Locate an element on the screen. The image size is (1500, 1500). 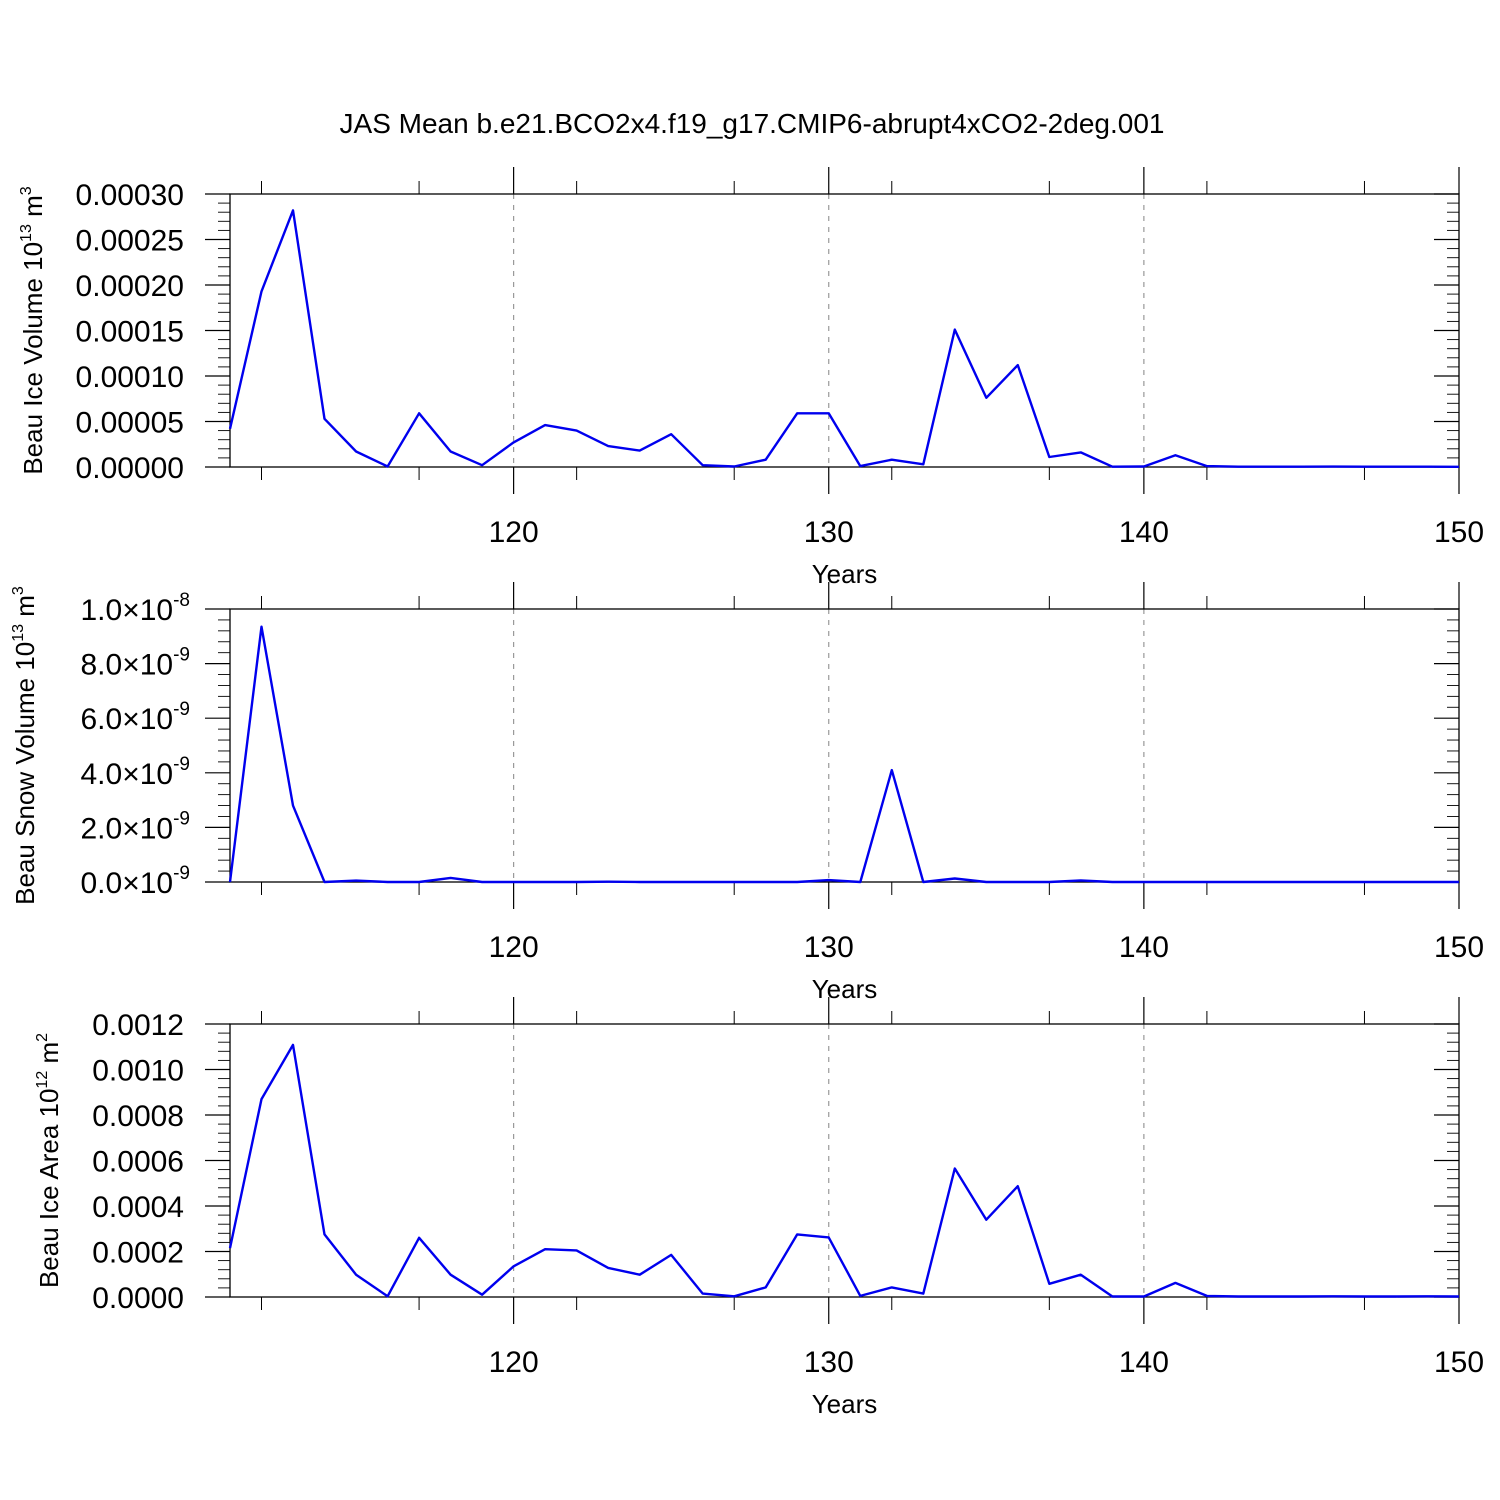
y-axis-label: Beau Snow Volume 1013 m3 is located at coordinates (25, 745).